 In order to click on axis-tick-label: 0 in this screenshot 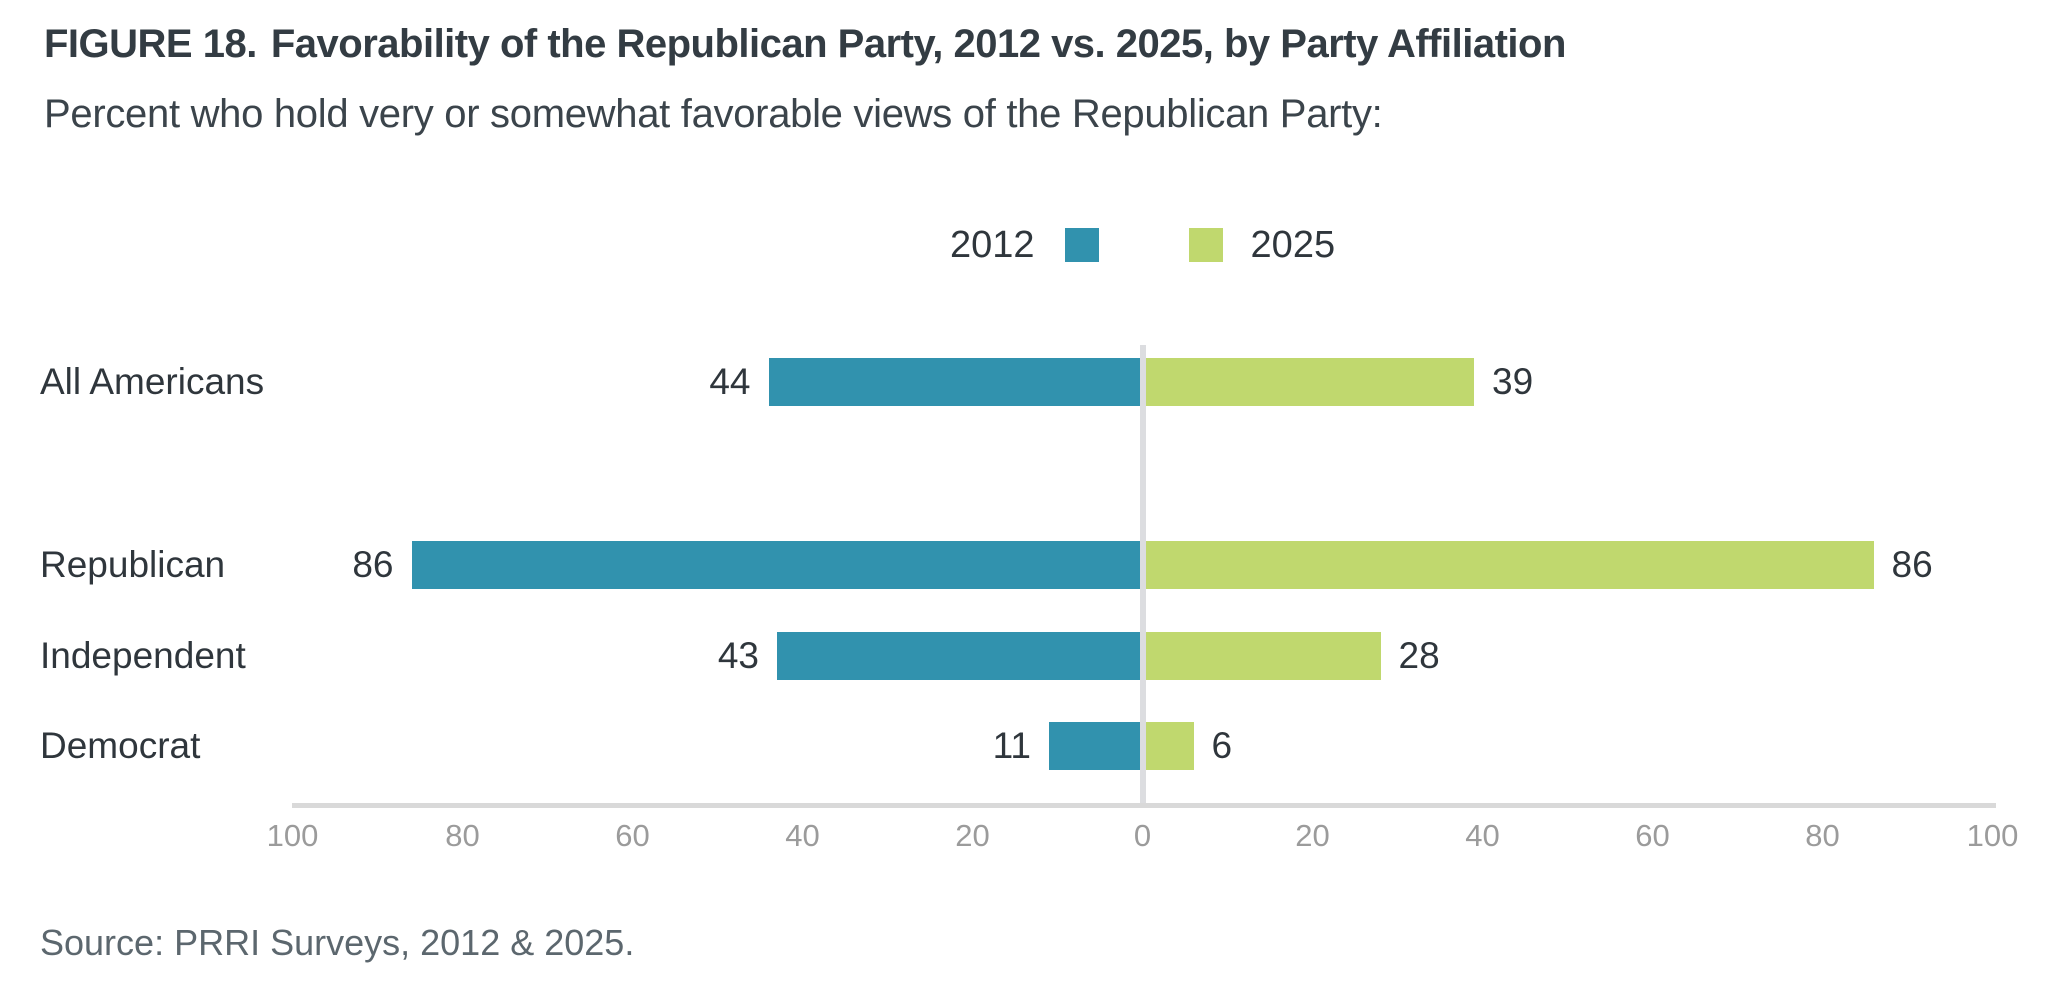, I will do `click(1142, 835)`.